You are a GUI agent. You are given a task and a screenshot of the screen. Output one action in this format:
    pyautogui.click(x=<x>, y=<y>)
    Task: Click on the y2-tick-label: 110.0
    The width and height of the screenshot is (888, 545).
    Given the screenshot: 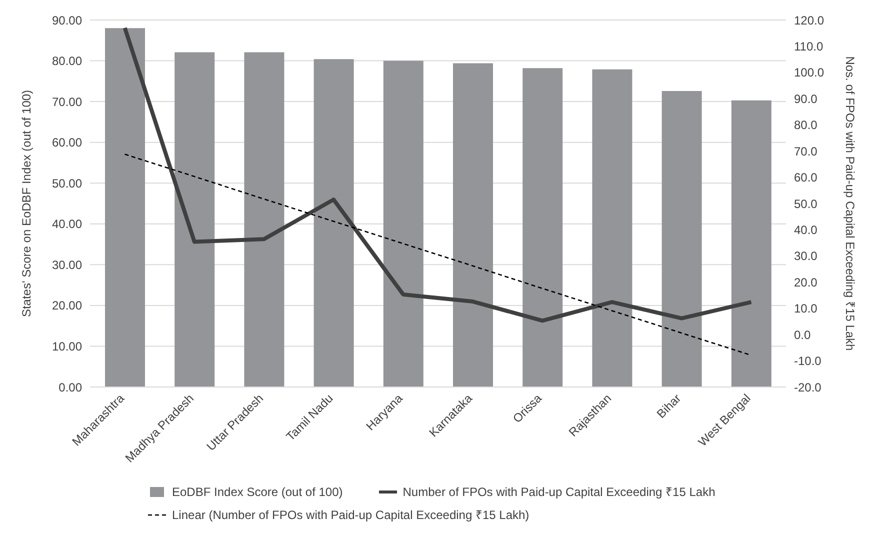 What is the action you would take?
    pyautogui.click(x=809, y=46)
    